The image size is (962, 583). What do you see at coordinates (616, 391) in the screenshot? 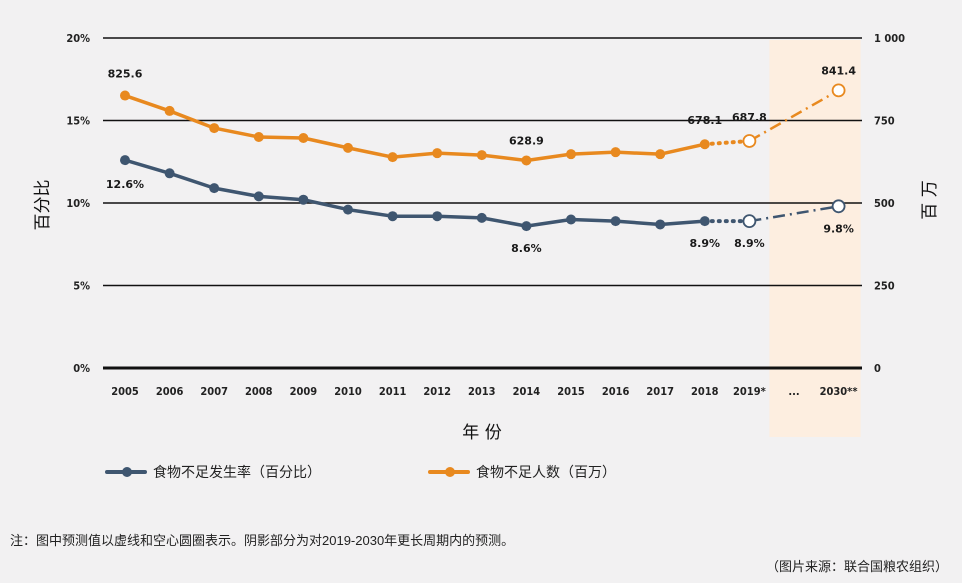
I see `x-tick-label: 2016` at bounding box center [616, 391].